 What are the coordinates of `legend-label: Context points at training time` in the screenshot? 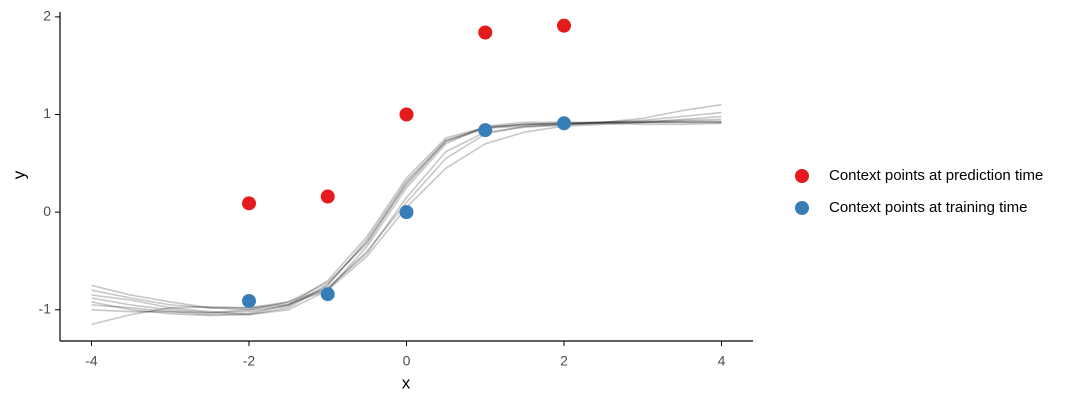 It's located at (928, 207).